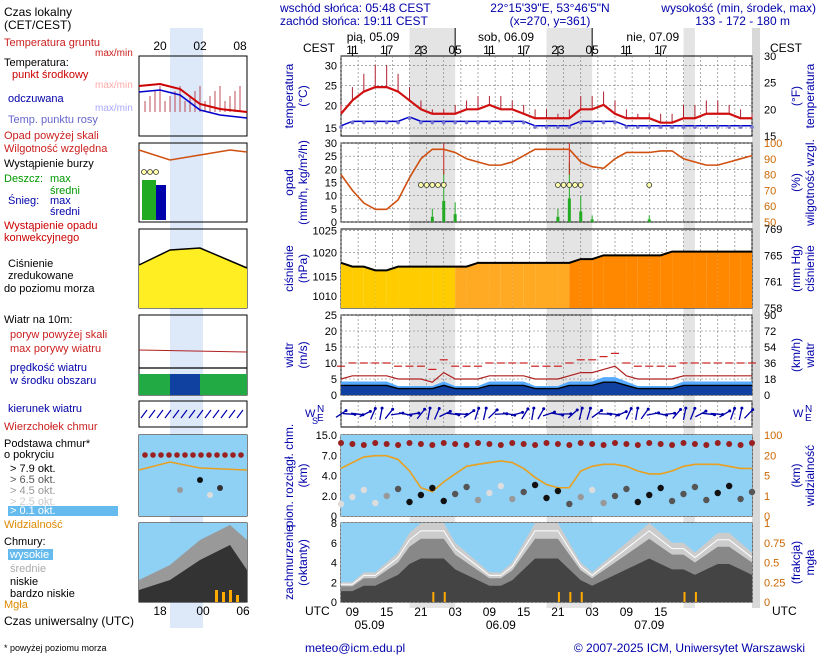 Image resolution: width=820 pixels, height=660 pixels. Describe the element at coordinates (160, 611) in the screenshot. I see `legend-tick-bottom: 18` at that location.